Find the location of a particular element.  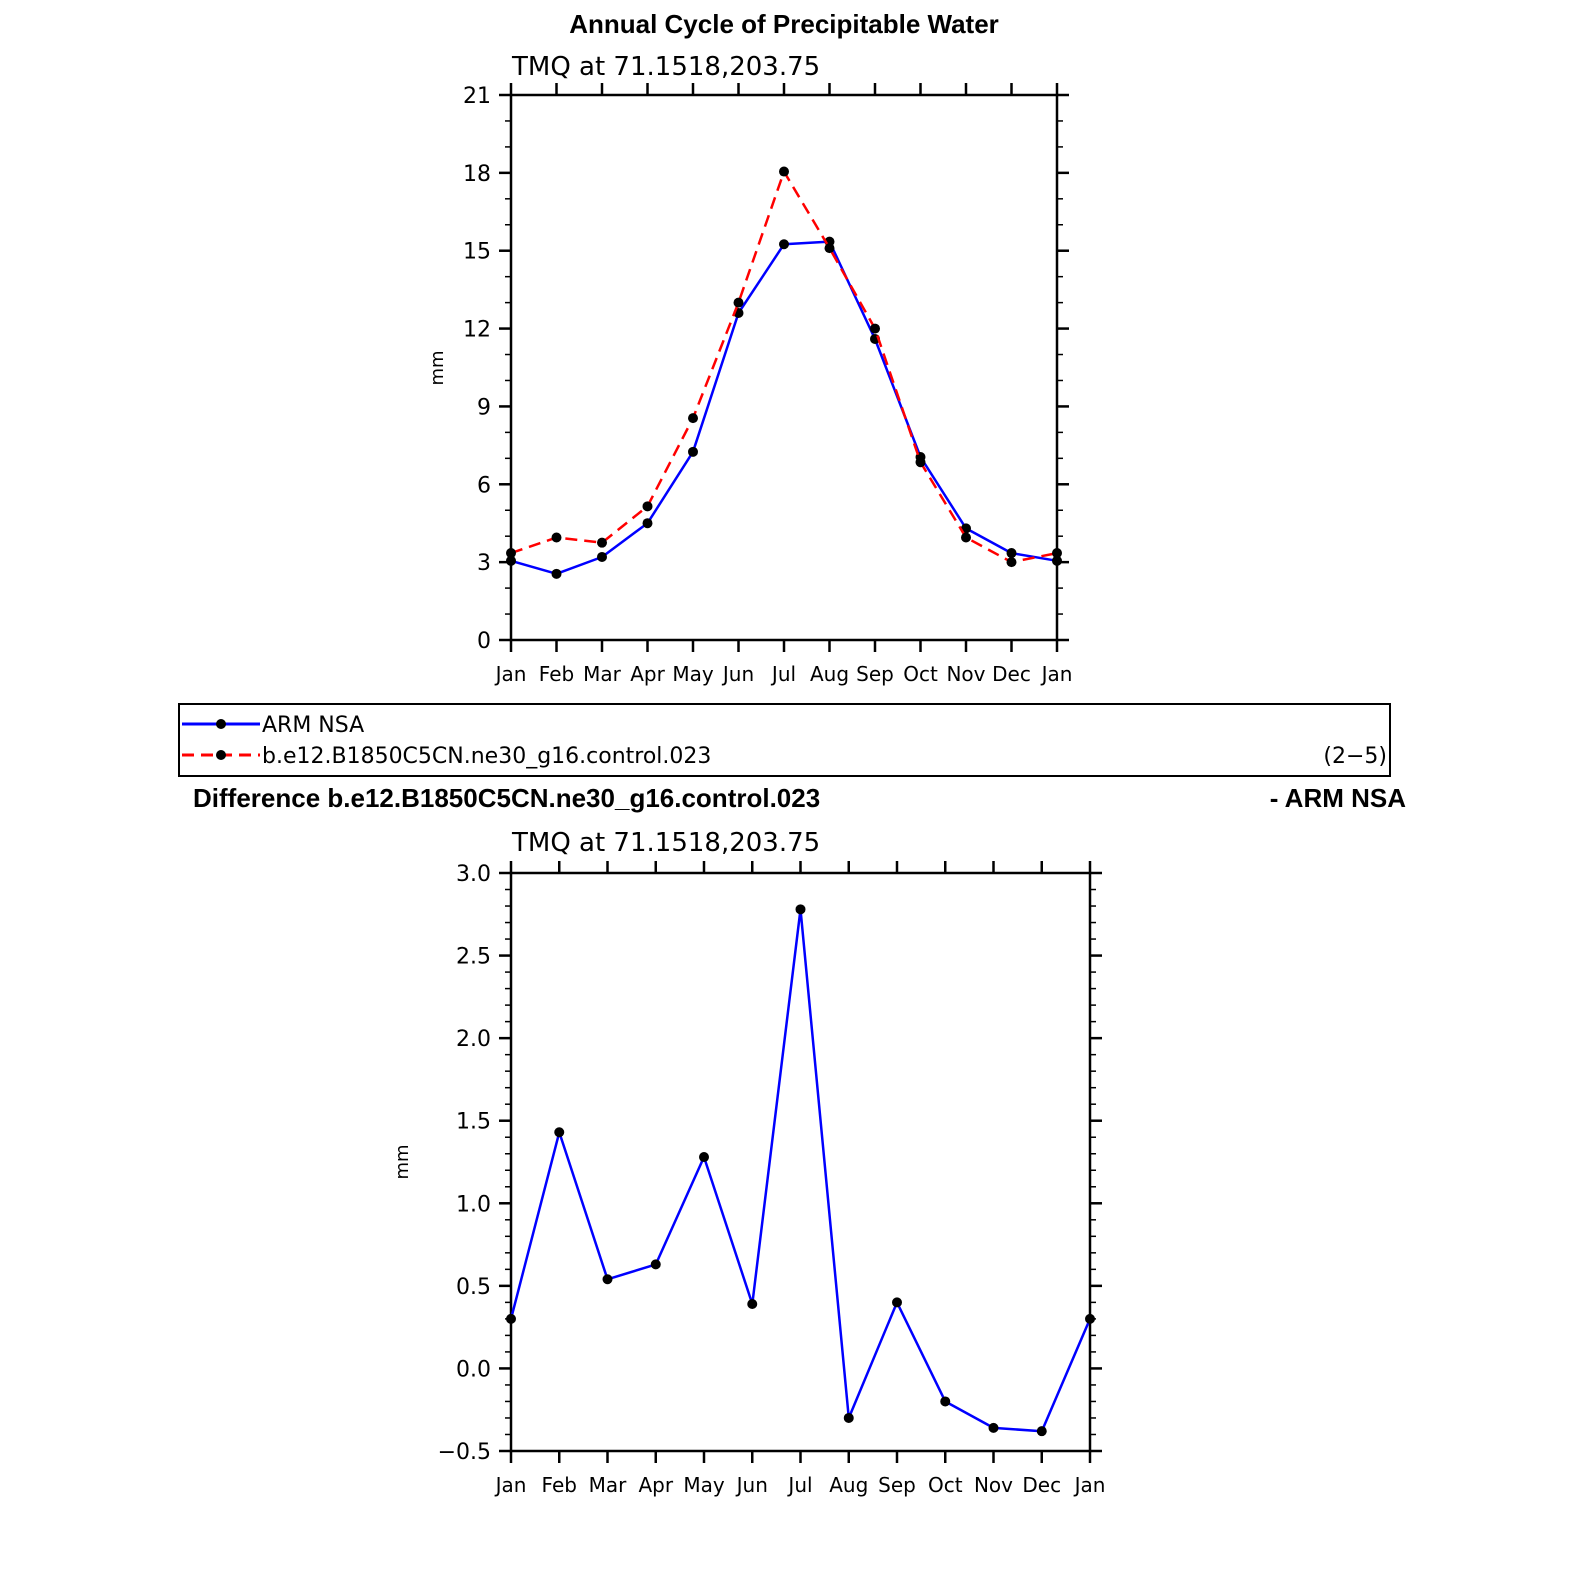

bottom-xtick-label: Jul is located at coordinates (799, 1485).